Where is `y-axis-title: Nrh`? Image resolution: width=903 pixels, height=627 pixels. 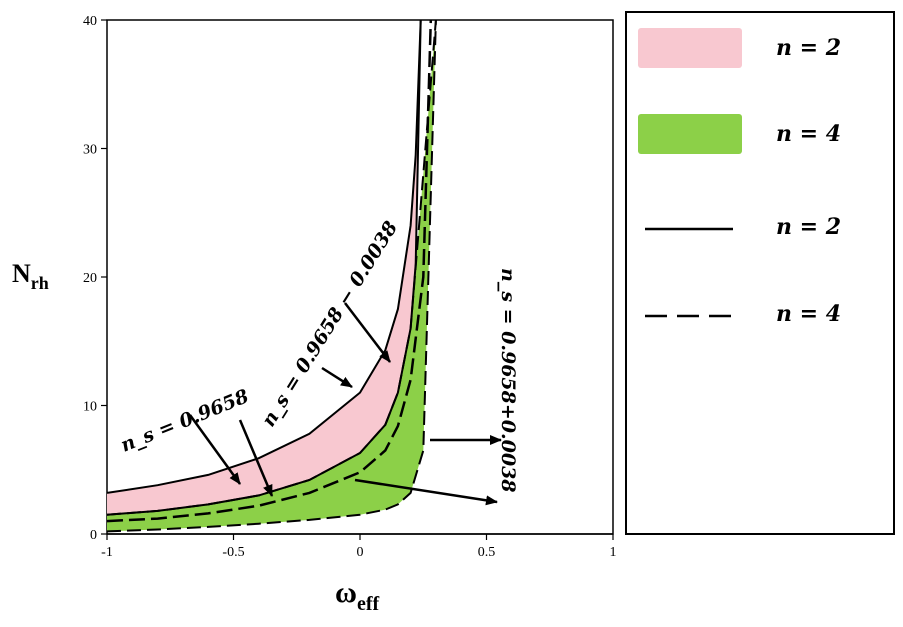 y-axis-title: Nrh is located at coordinates (30, 276).